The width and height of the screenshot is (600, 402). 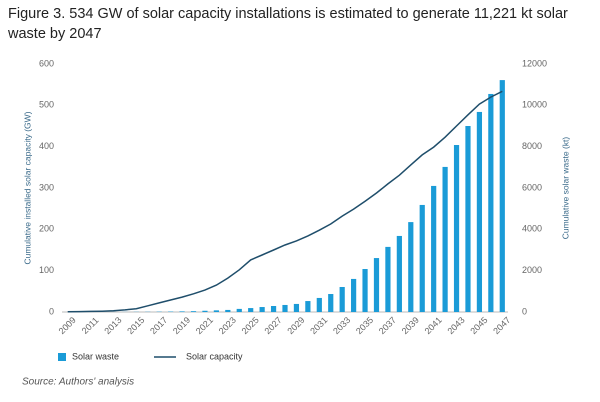 I want to click on x-tick-label: 2017, so click(x=158, y=325).